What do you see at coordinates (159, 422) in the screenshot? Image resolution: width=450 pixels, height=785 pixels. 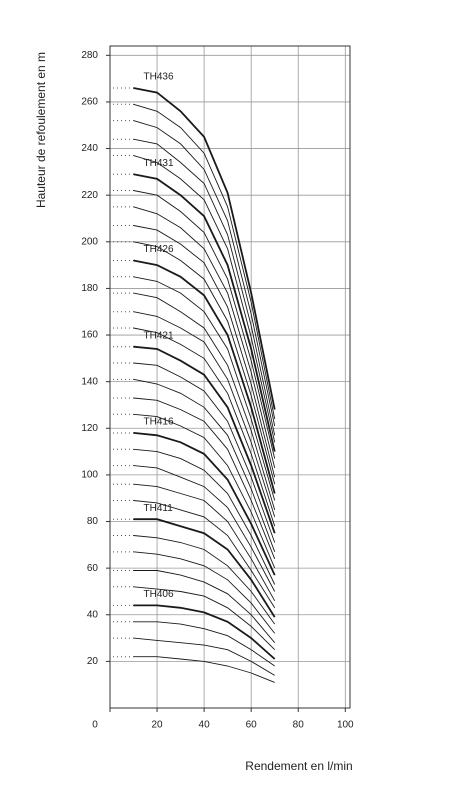 I see `curve-label: TH416` at bounding box center [159, 422].